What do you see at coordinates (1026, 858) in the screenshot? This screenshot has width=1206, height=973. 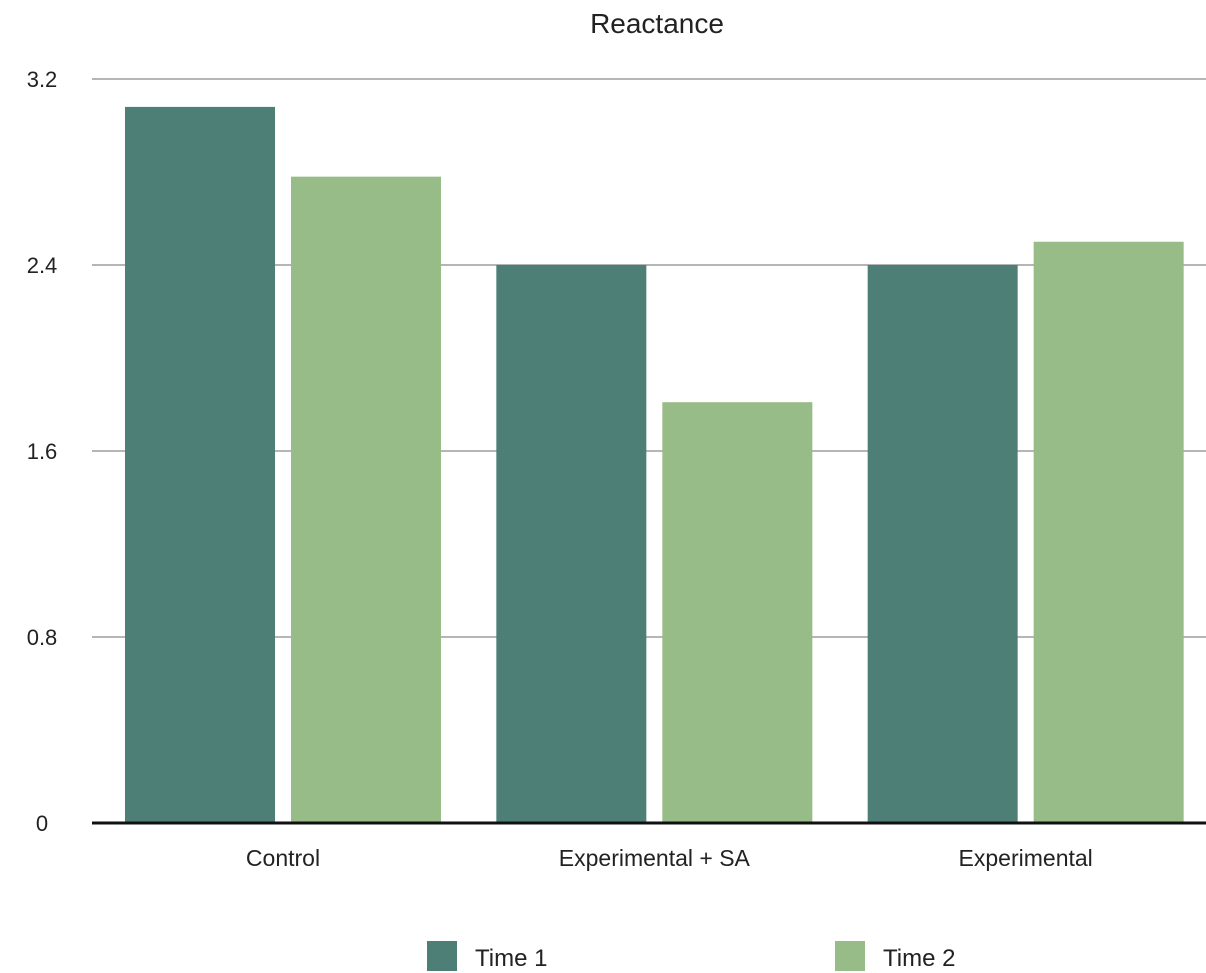 I see `x-tick-label: Experimental` at bounding box center [1026, 858].